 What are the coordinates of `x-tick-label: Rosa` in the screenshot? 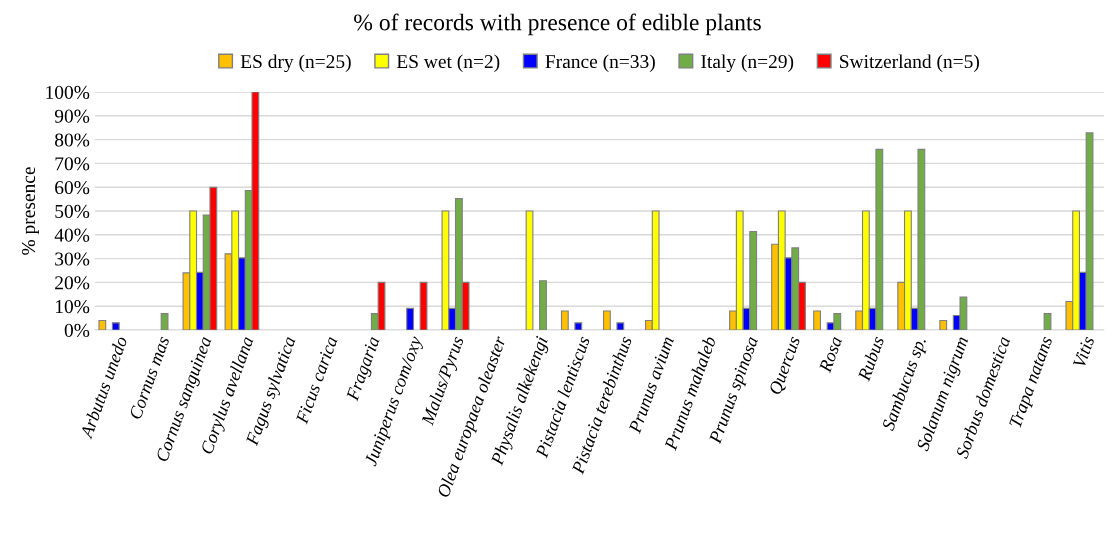 It's located at (830, 354).